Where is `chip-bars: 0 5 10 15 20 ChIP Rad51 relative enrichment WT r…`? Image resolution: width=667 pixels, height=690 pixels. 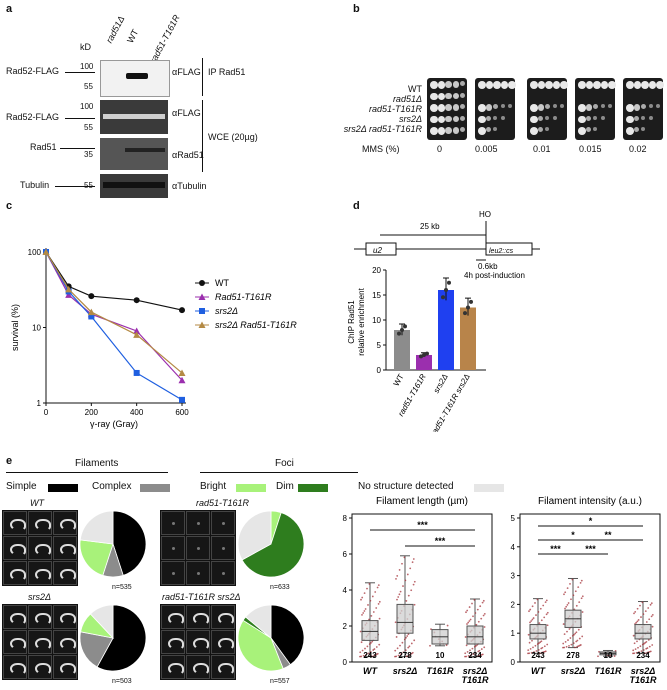
chip-bars: 0 5 10 15 20 ChIP Rad51 relative enrichment WT r… is located at coordinates (416, 349).